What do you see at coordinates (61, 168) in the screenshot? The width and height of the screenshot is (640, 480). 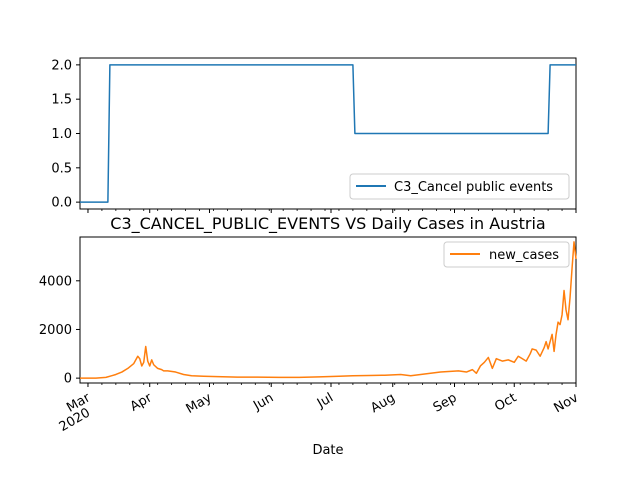 I see `top-ytick-label: 0.5` at bounding box center [61, 168].